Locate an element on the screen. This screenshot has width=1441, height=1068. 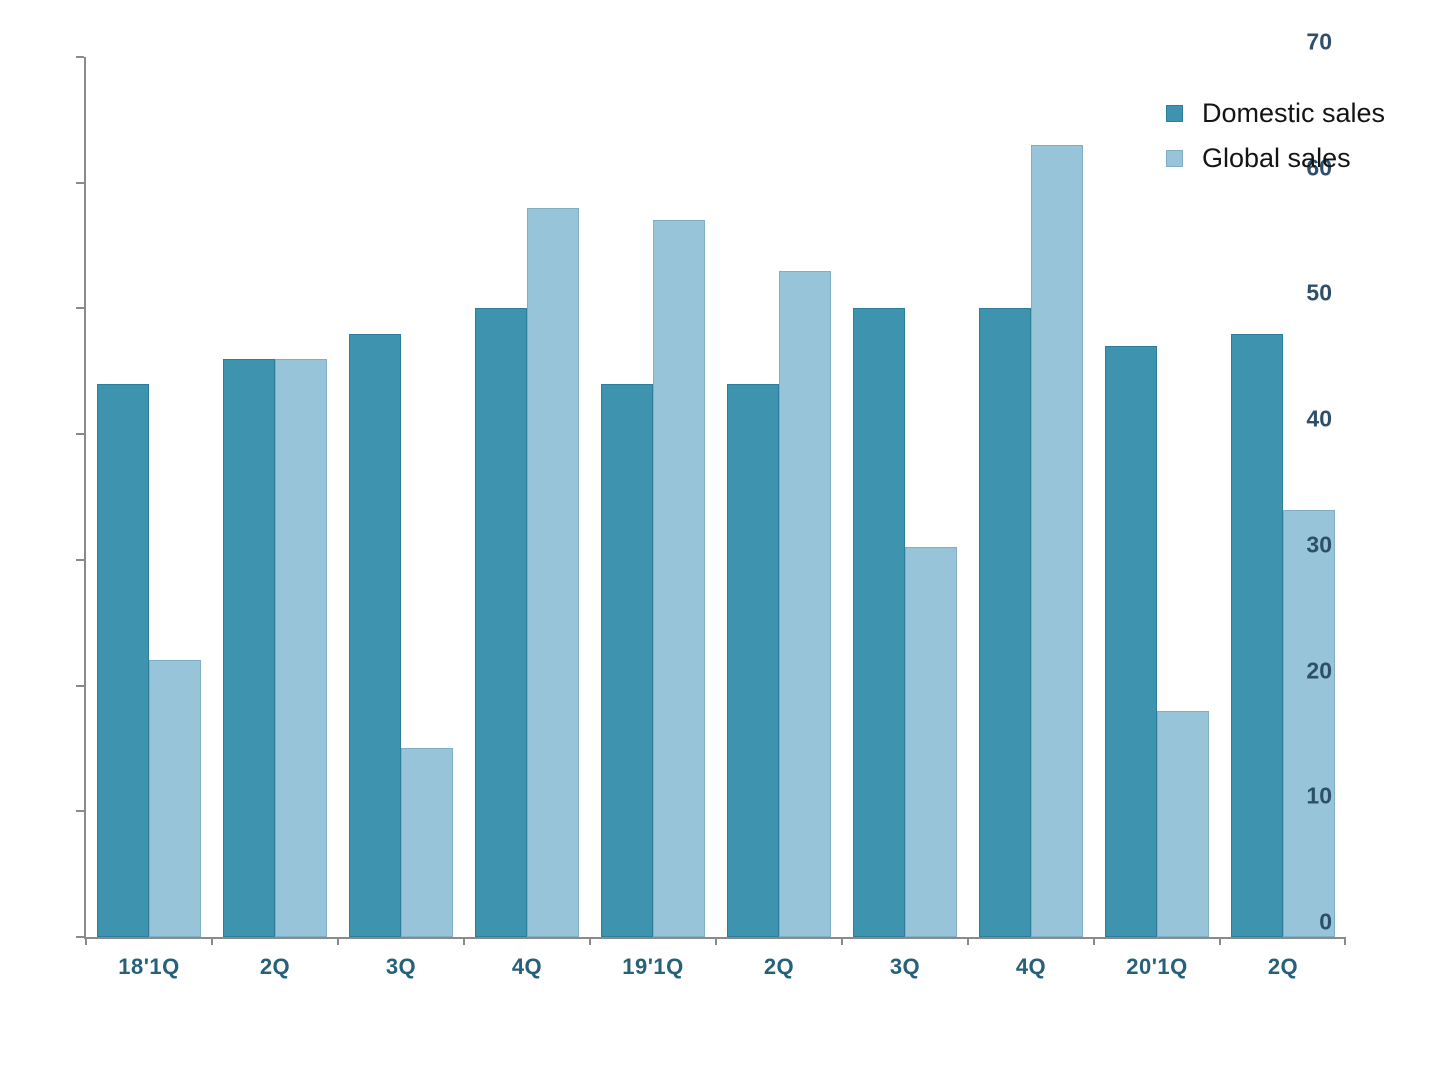
bar-group-5: 19'1Q is located at coordinates (653, 518).